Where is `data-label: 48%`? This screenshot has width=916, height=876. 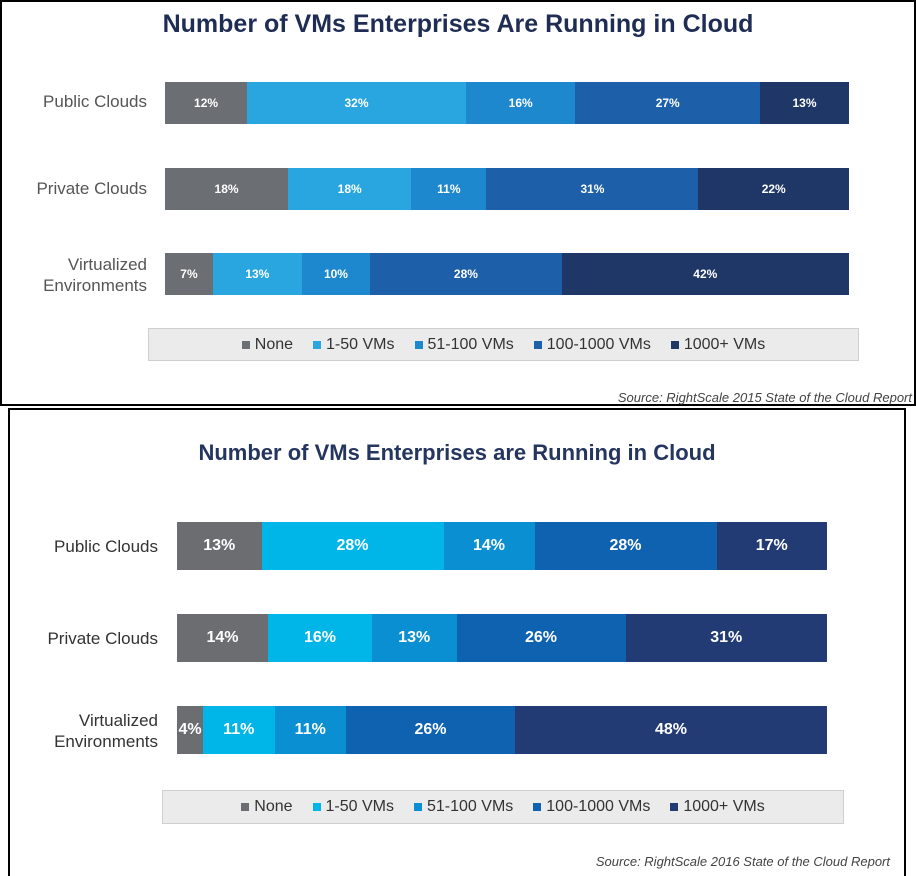 data-label: 48% is located at coordinates (671, 729).